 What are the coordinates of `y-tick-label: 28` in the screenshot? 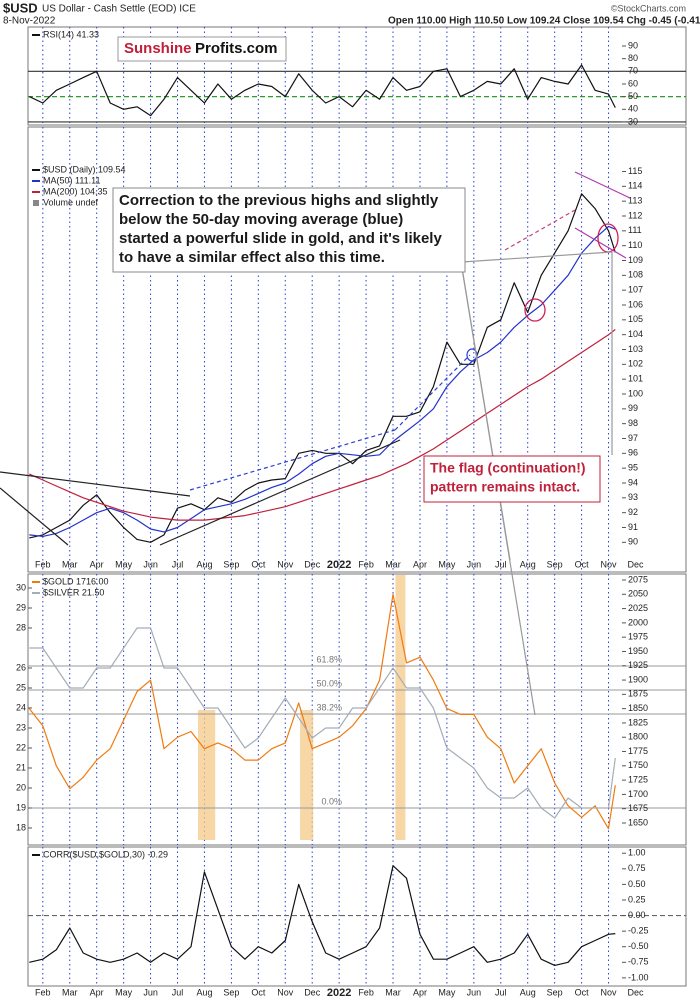 It's located at (21, 627).